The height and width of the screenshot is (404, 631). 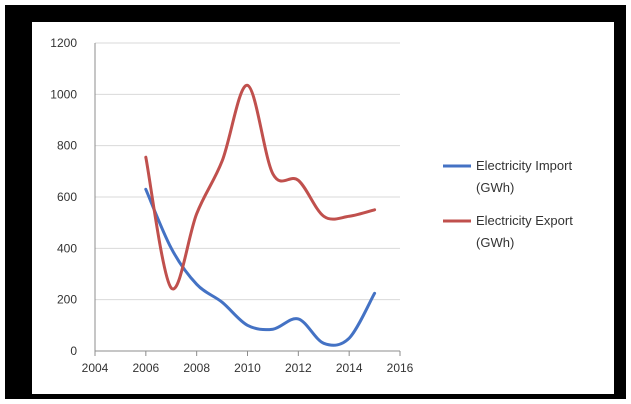 I want to click on y-tick-label: 600, so click(x=67, y=197).